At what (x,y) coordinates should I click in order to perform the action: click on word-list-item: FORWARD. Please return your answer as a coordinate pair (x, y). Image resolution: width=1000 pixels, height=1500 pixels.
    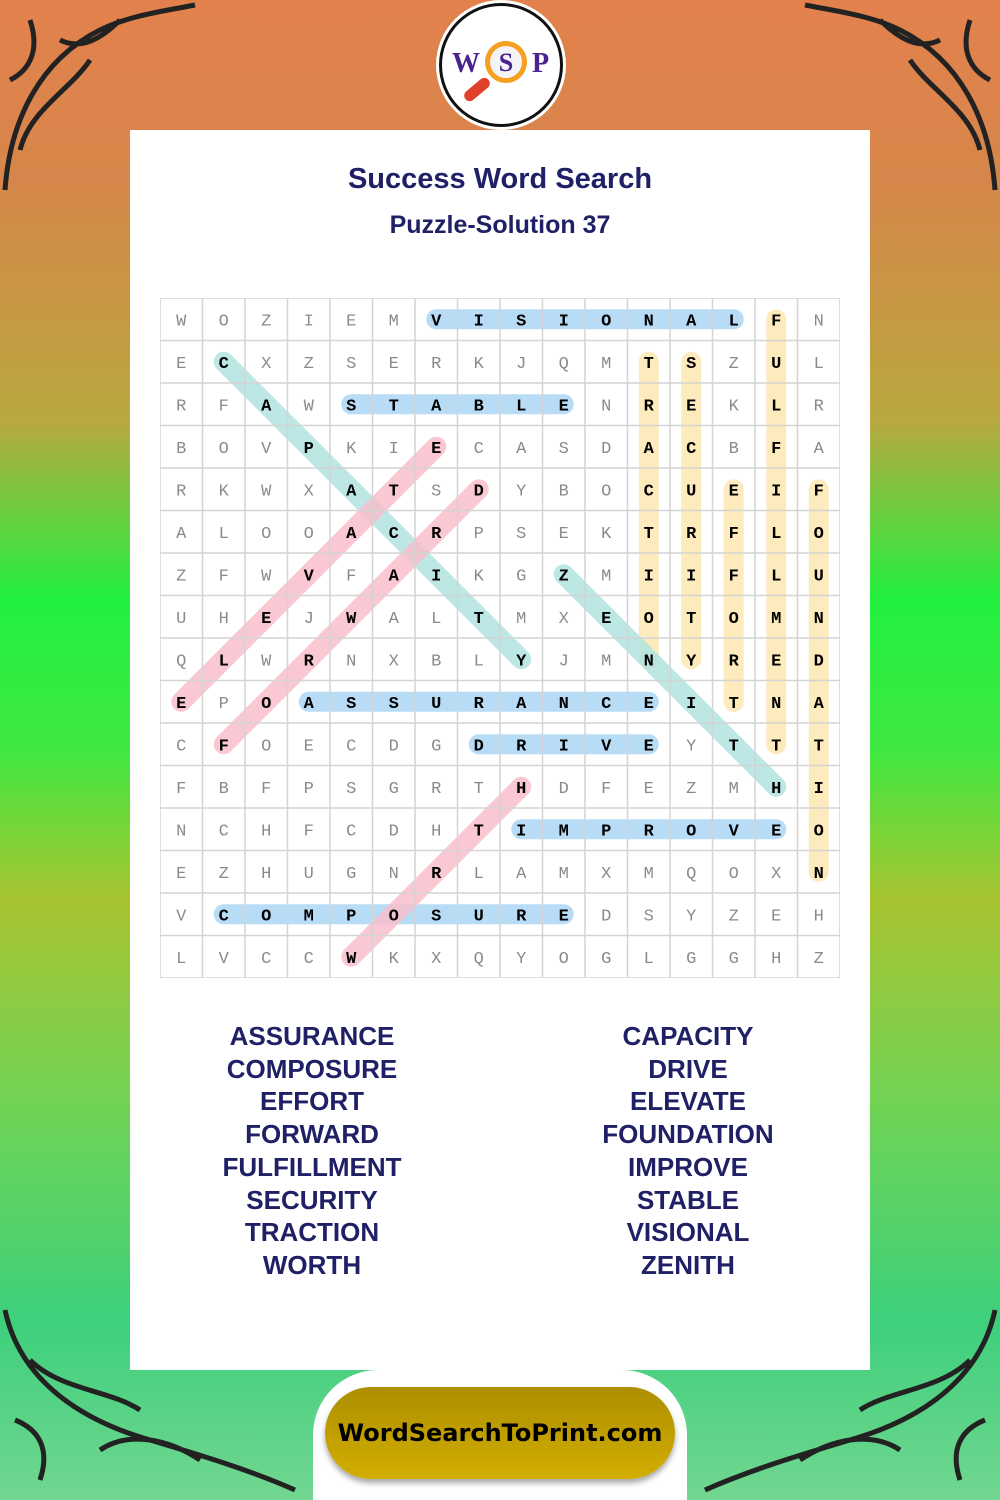
    Looking at the image, I should click on (312, 1134).